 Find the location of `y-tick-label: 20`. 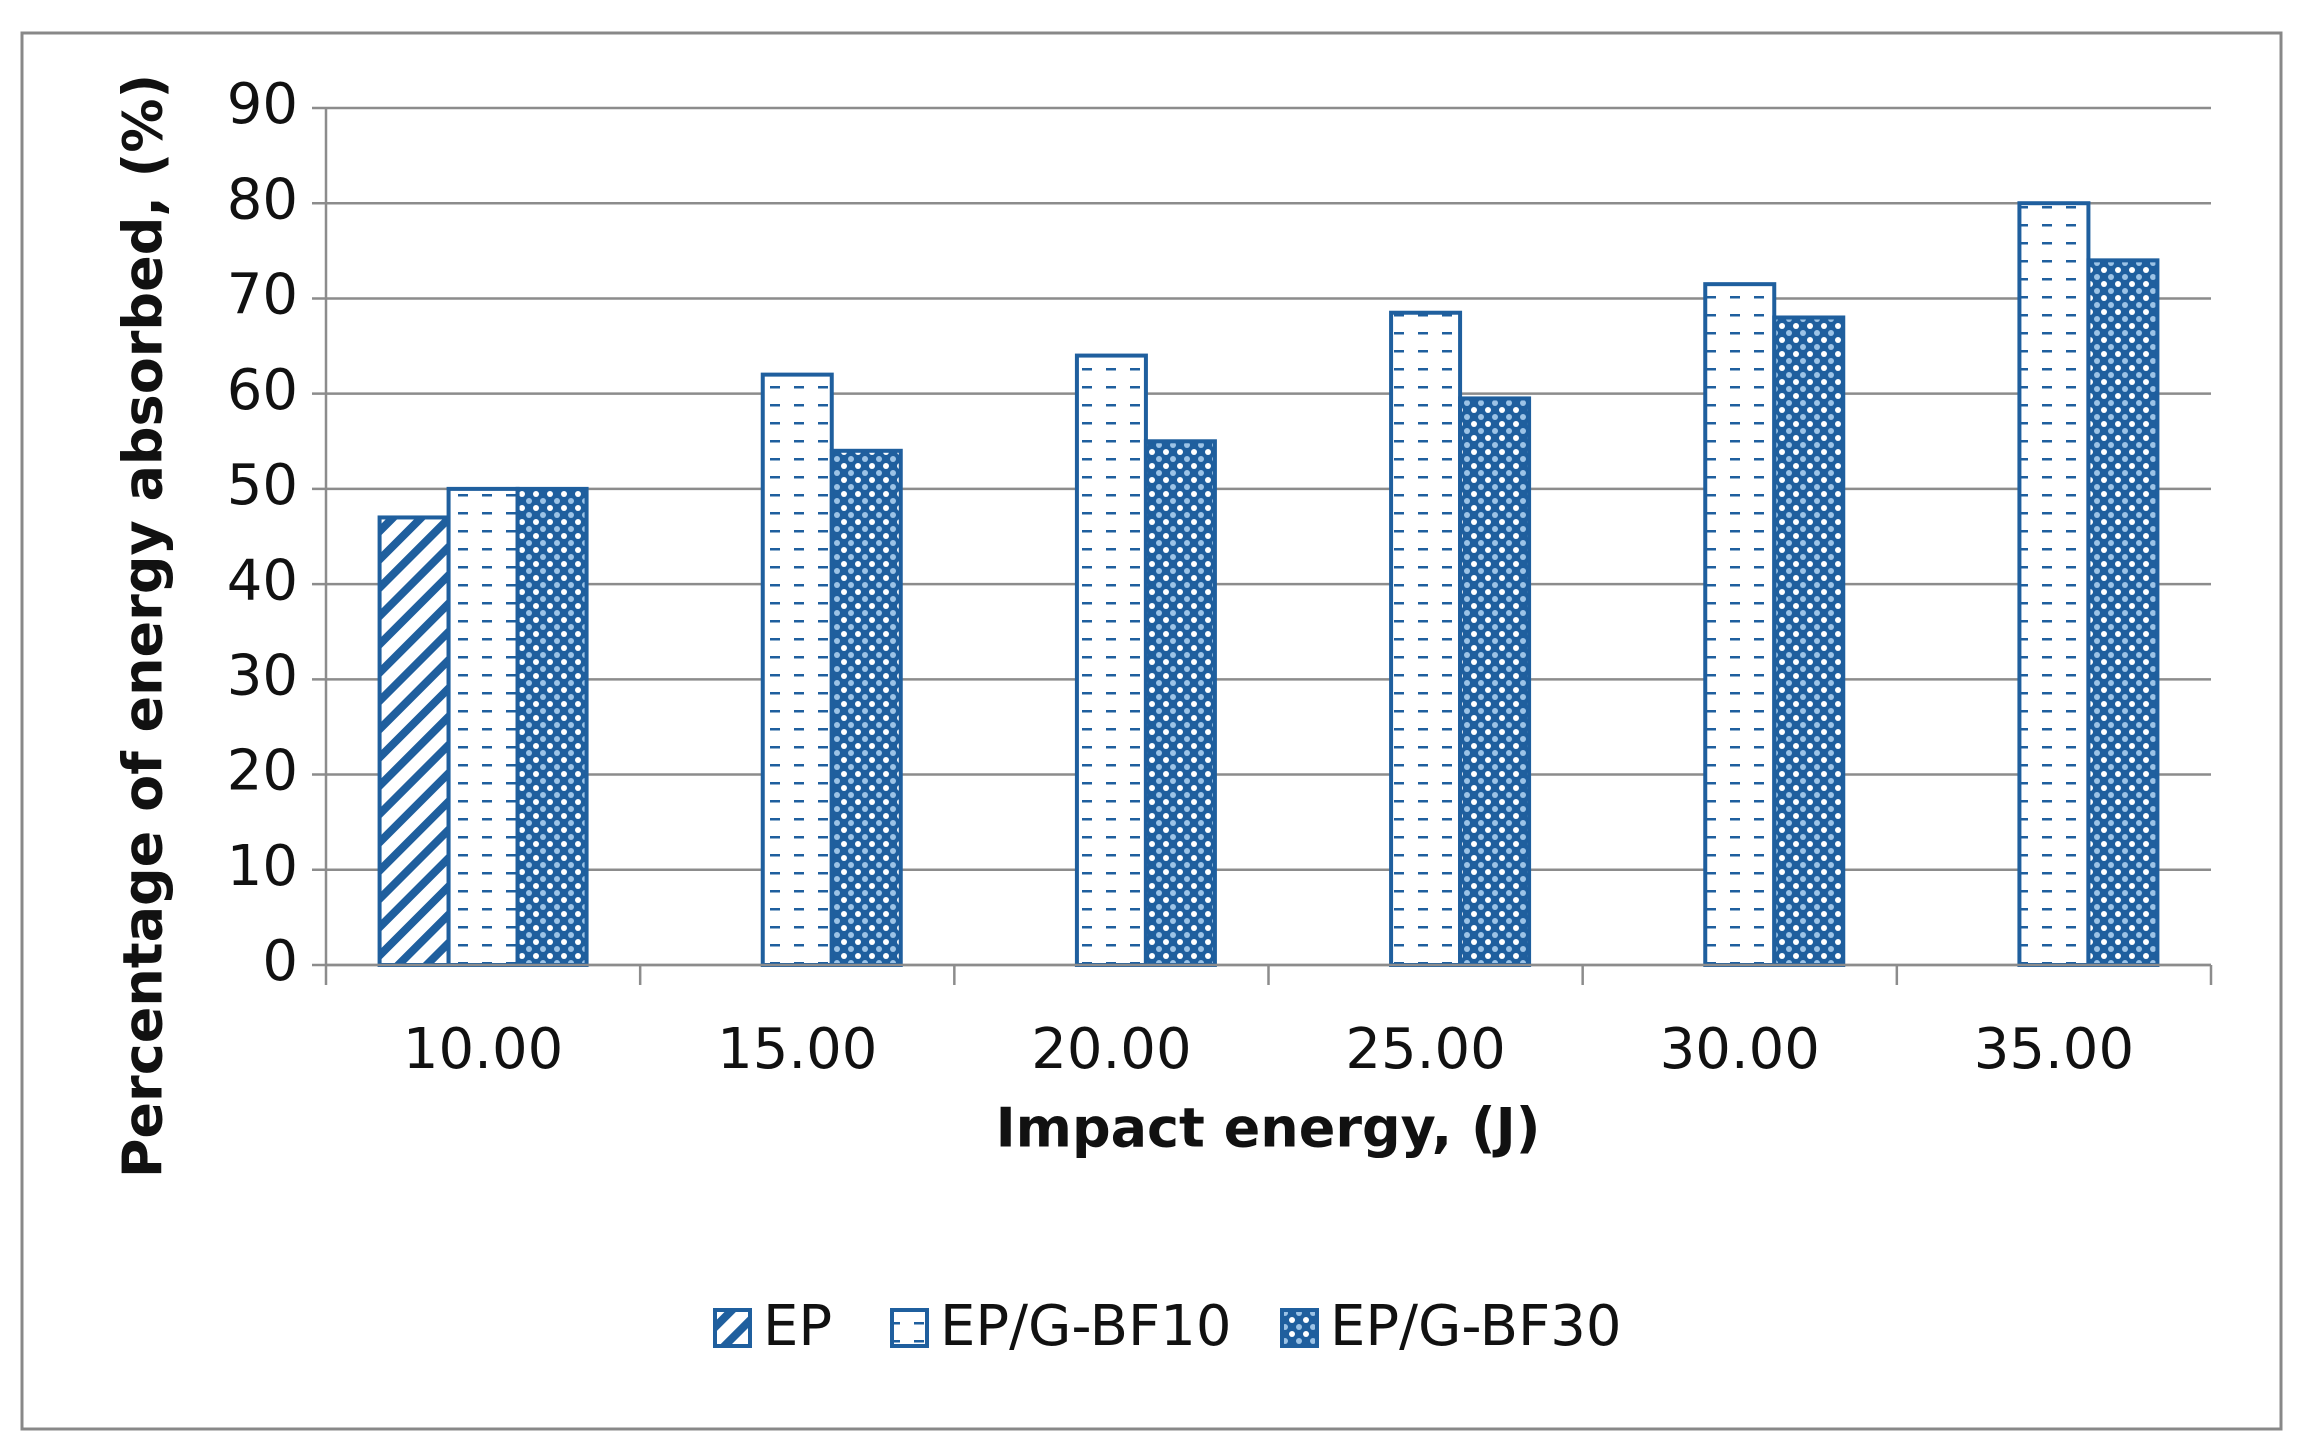

y-tick-label: 20 is located at coordinates (262, 771).